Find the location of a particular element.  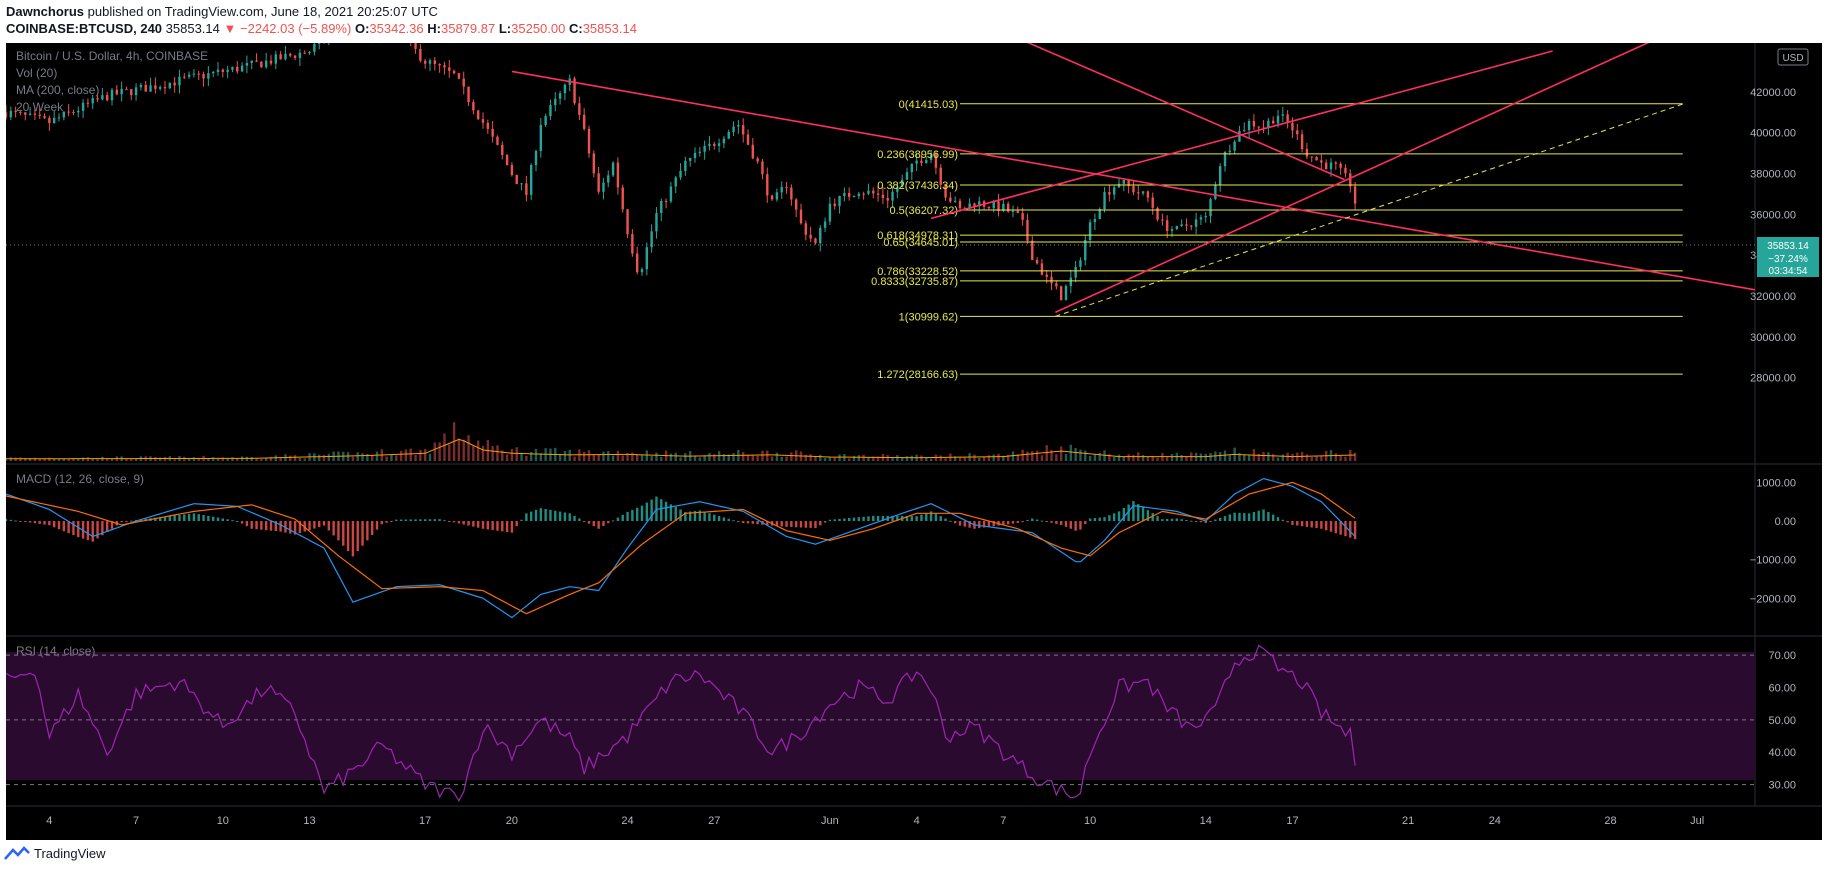

time-tick-label: Jul is located at coordinates (1697, 821).